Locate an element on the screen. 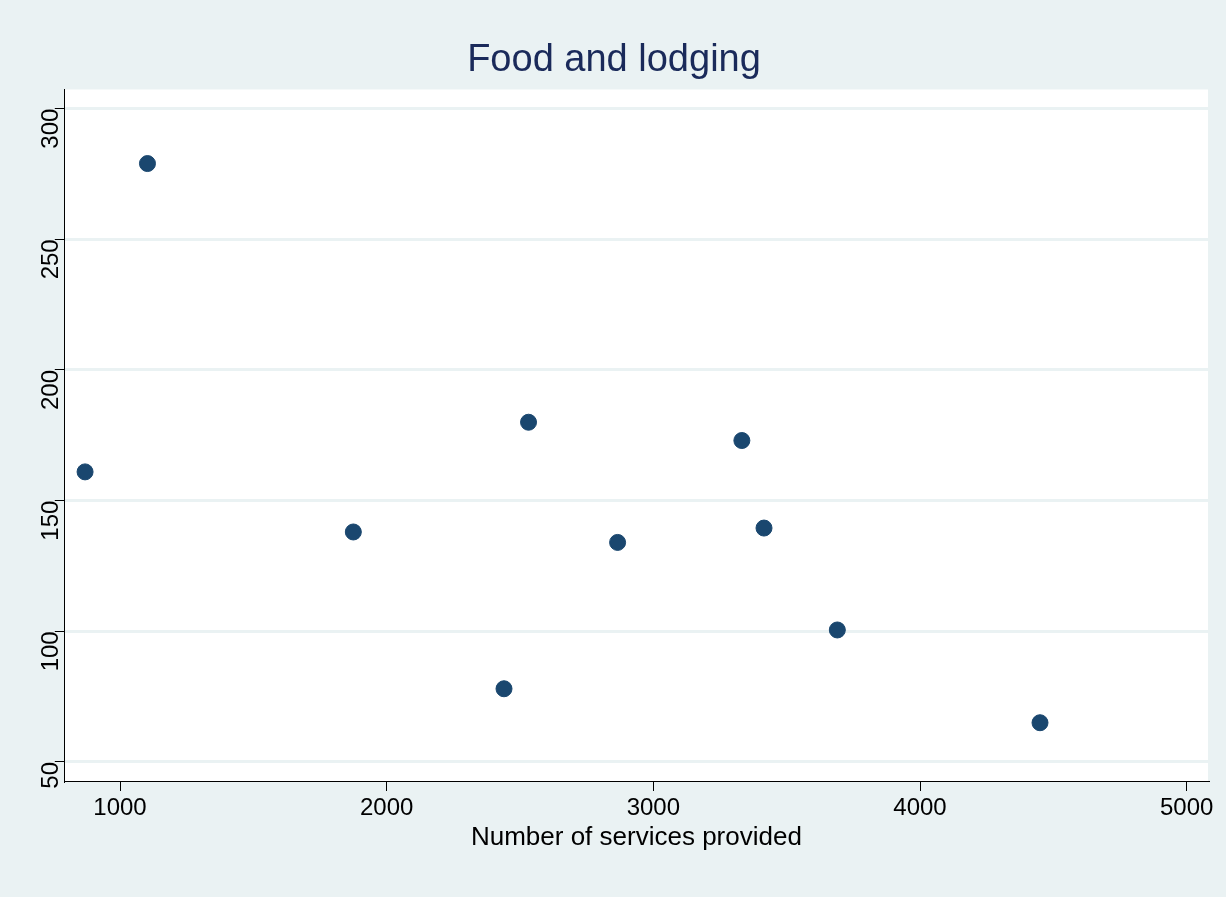  x-tick-label: 2000 is located at coordinates (386, 807).